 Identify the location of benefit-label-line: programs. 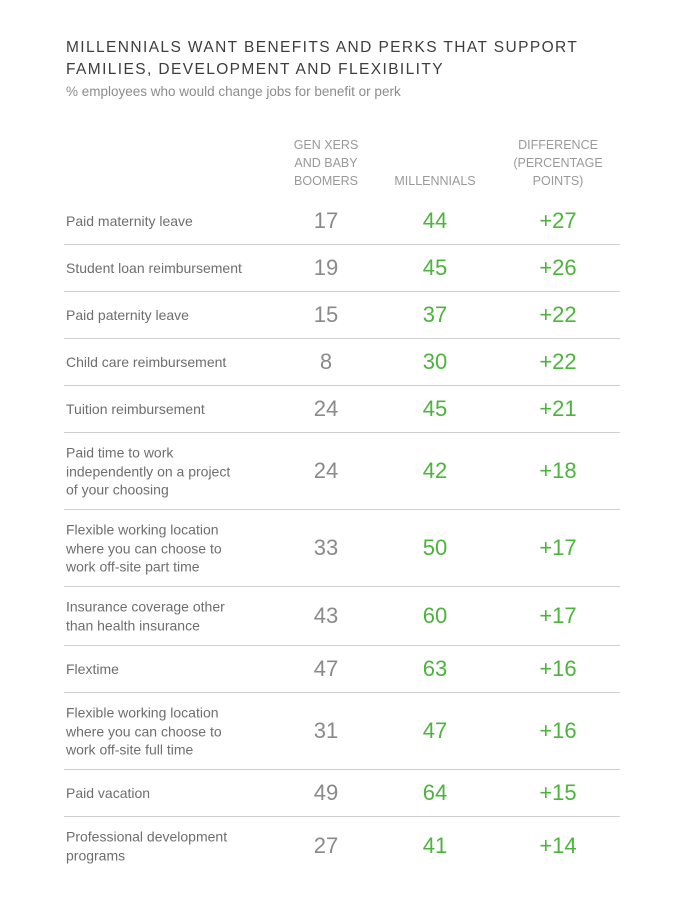
(96, 855).